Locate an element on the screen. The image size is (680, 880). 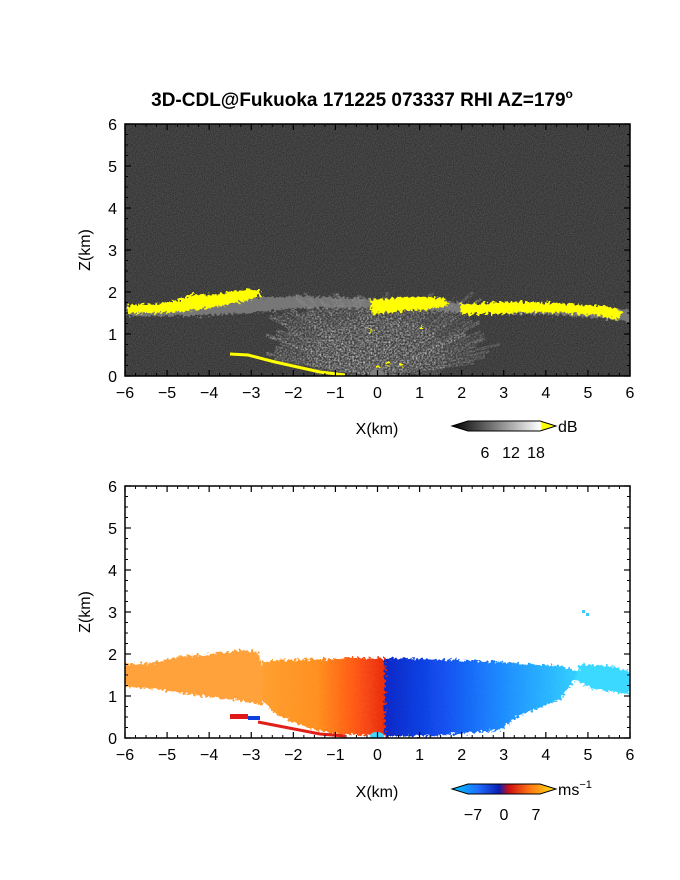
clutter-red is located at coordinates (239, 716).